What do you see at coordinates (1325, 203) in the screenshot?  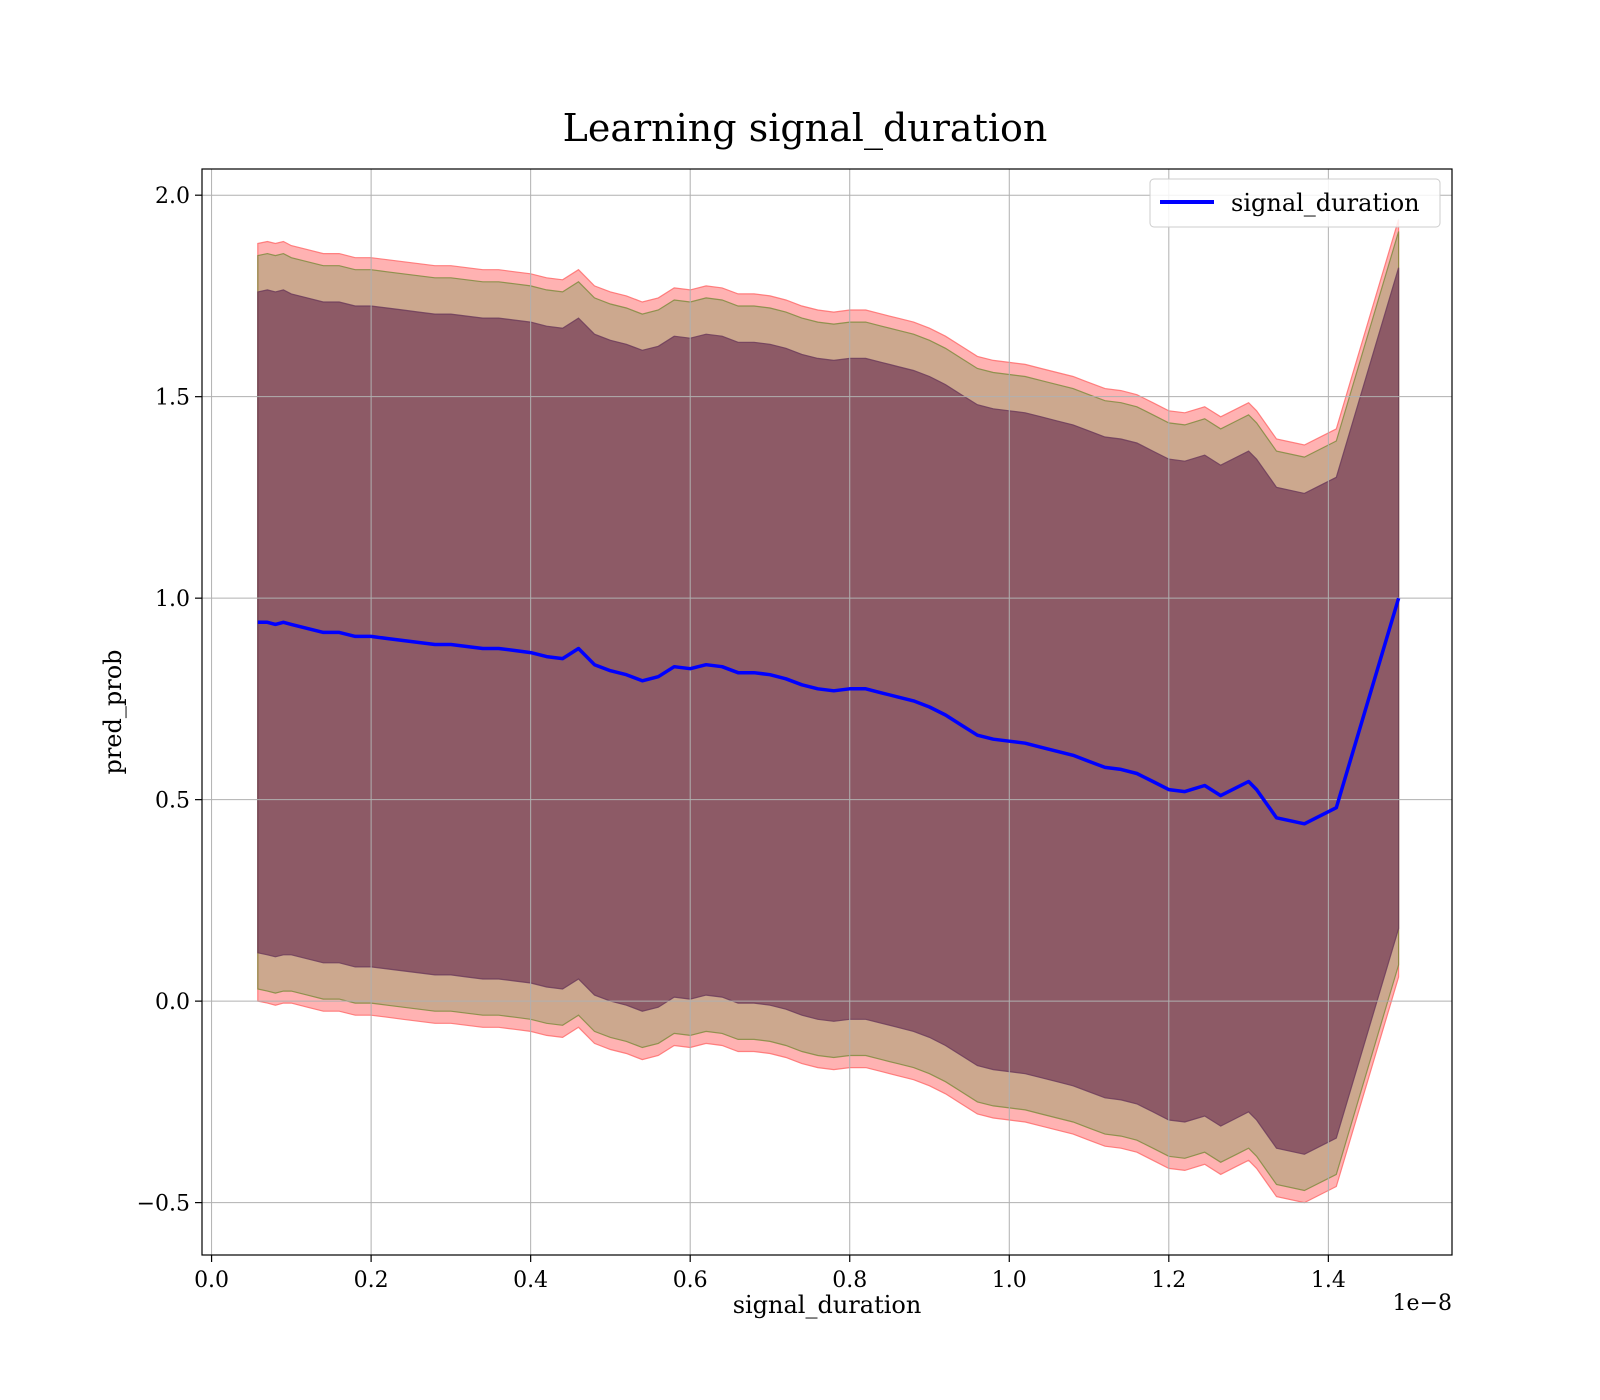 I see `legend-label: signal_duration` at bounding box center [1325, 203].